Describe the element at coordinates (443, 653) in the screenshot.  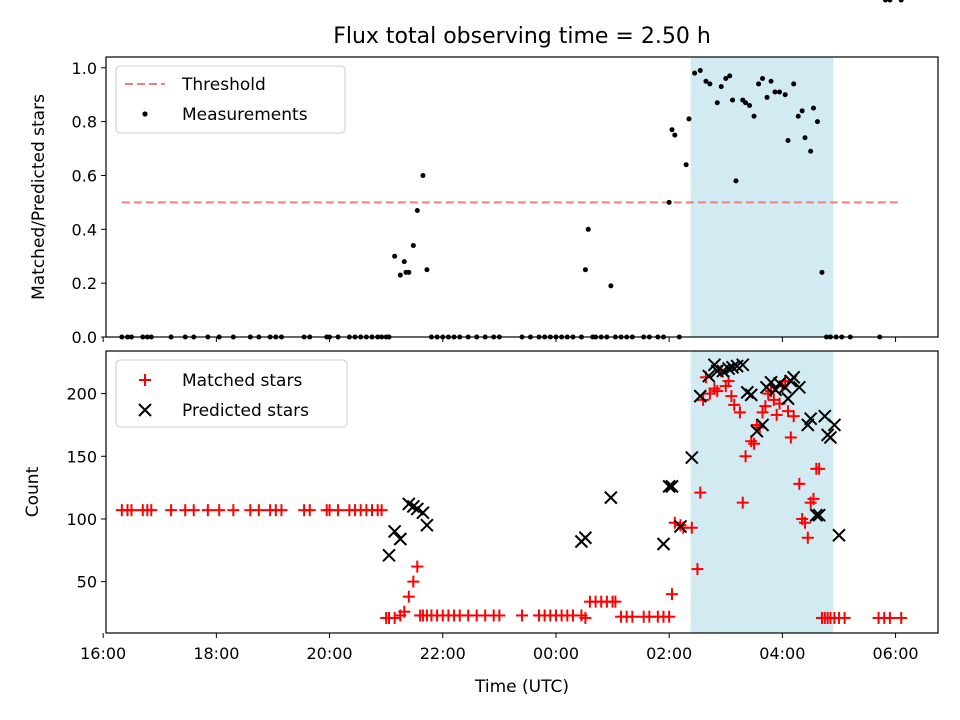
I see `x-tick-label: 22:00` at that location.